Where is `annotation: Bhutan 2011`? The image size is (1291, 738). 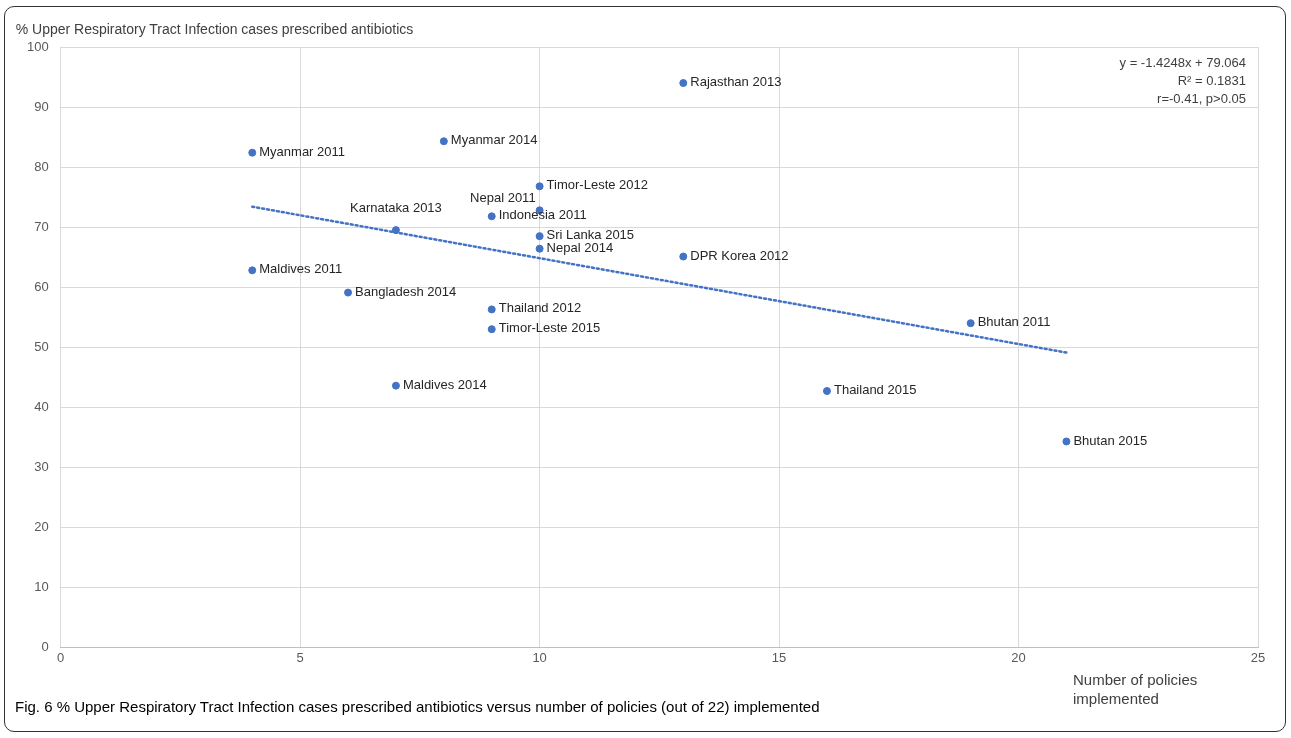 annotation: Bhutan 2011 is located at coordinates (1014, 322).